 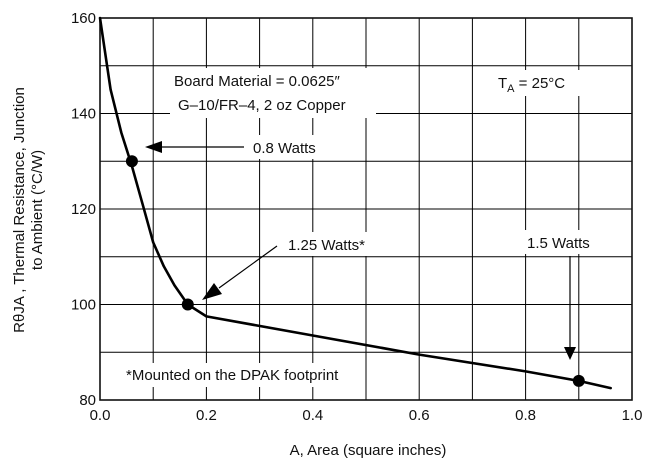 What do you see at coordinates (83, 305) in the screenshot?
I see `y-tick-label: 100` at bounding box center [83, 305].